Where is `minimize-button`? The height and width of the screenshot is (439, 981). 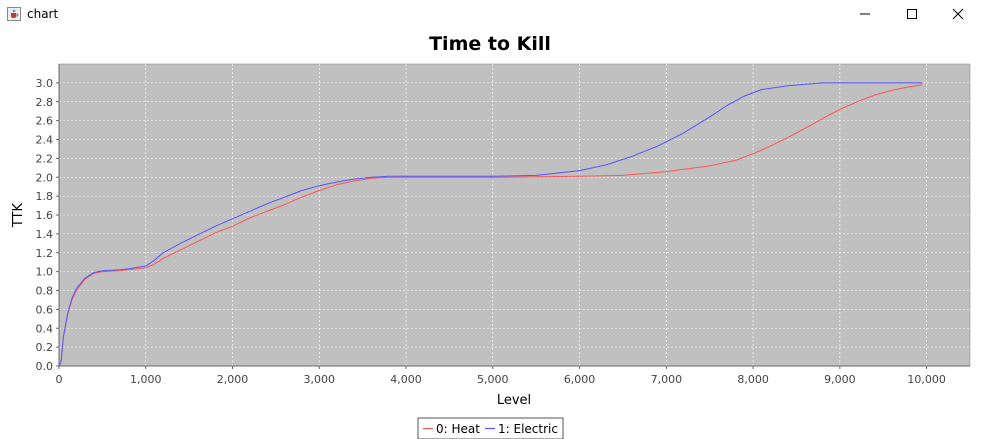 minimize-button is located at coordinates (865, 14).